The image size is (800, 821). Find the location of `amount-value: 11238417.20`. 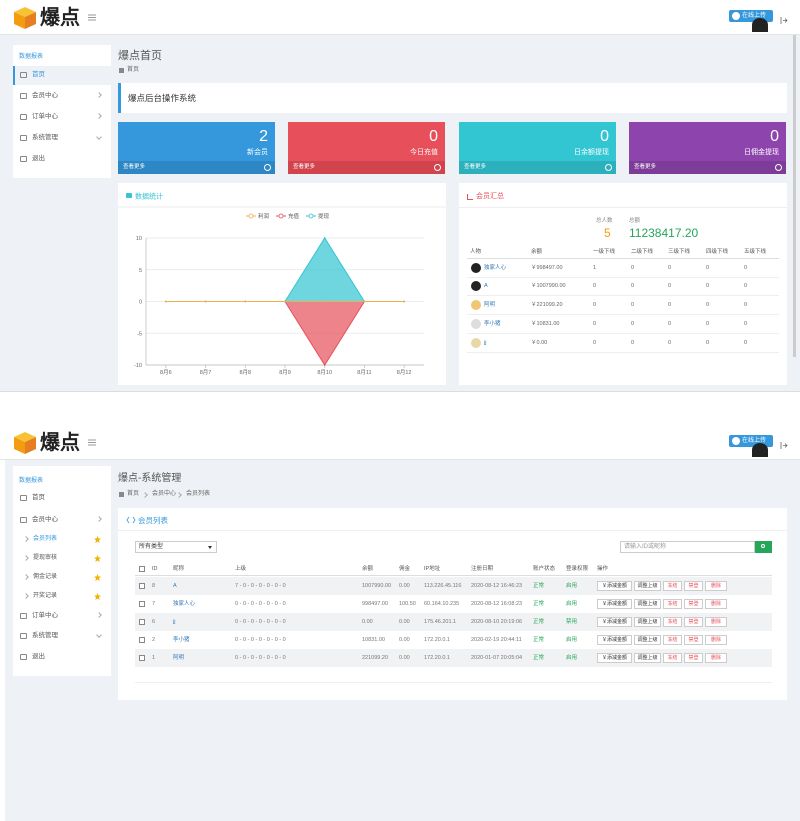

amount-value: 11238417.20 is located at coordinates (664, 233).